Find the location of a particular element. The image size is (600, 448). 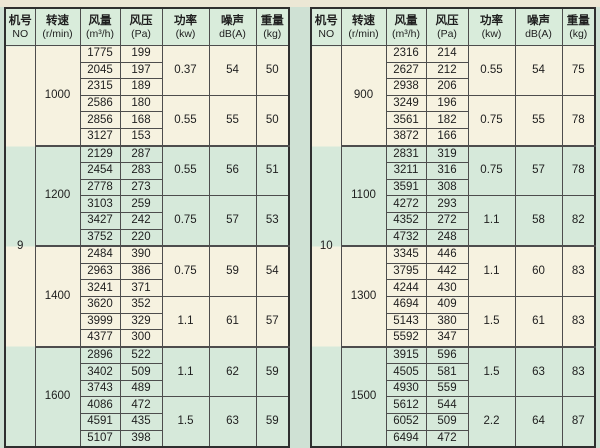

pressure-cell: 293 is located at coordinates (447, 204).